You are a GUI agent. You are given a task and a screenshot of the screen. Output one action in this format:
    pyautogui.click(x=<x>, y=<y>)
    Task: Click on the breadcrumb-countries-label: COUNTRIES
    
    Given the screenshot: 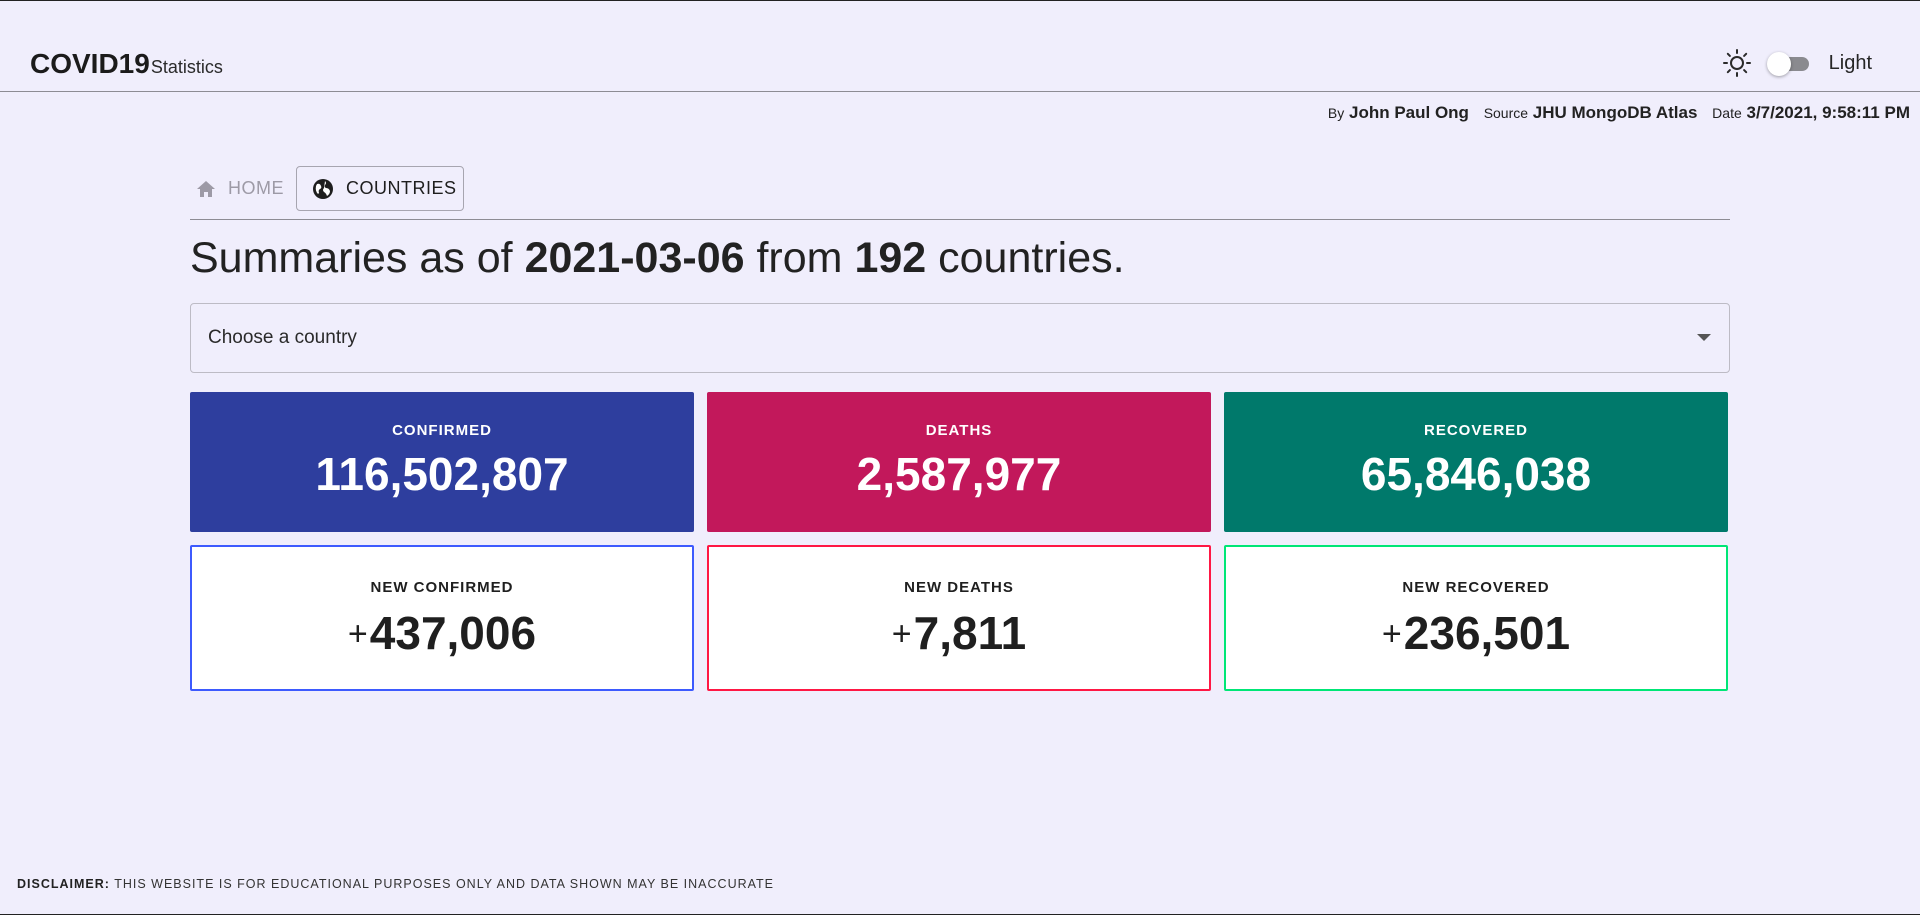 What is the action you would take?
    pyautogui.click(x=401, y=188)
    